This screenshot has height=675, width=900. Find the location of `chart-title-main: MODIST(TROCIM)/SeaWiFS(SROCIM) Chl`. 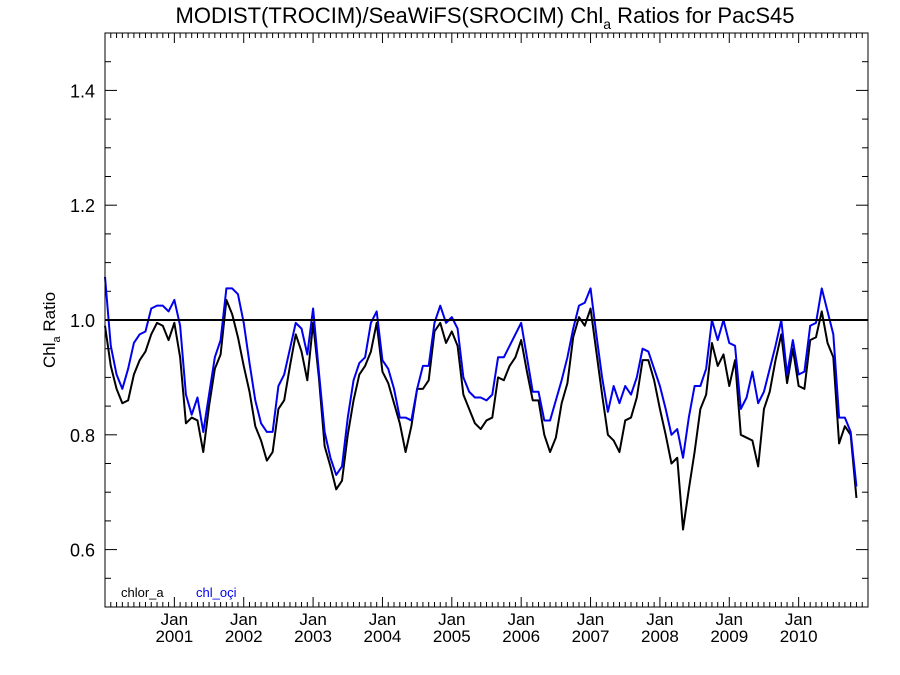

chart-title-main: MODIST(TROCIM)/SeaWiFS(SROCIM) Chl is located at coordinates (390, 15).